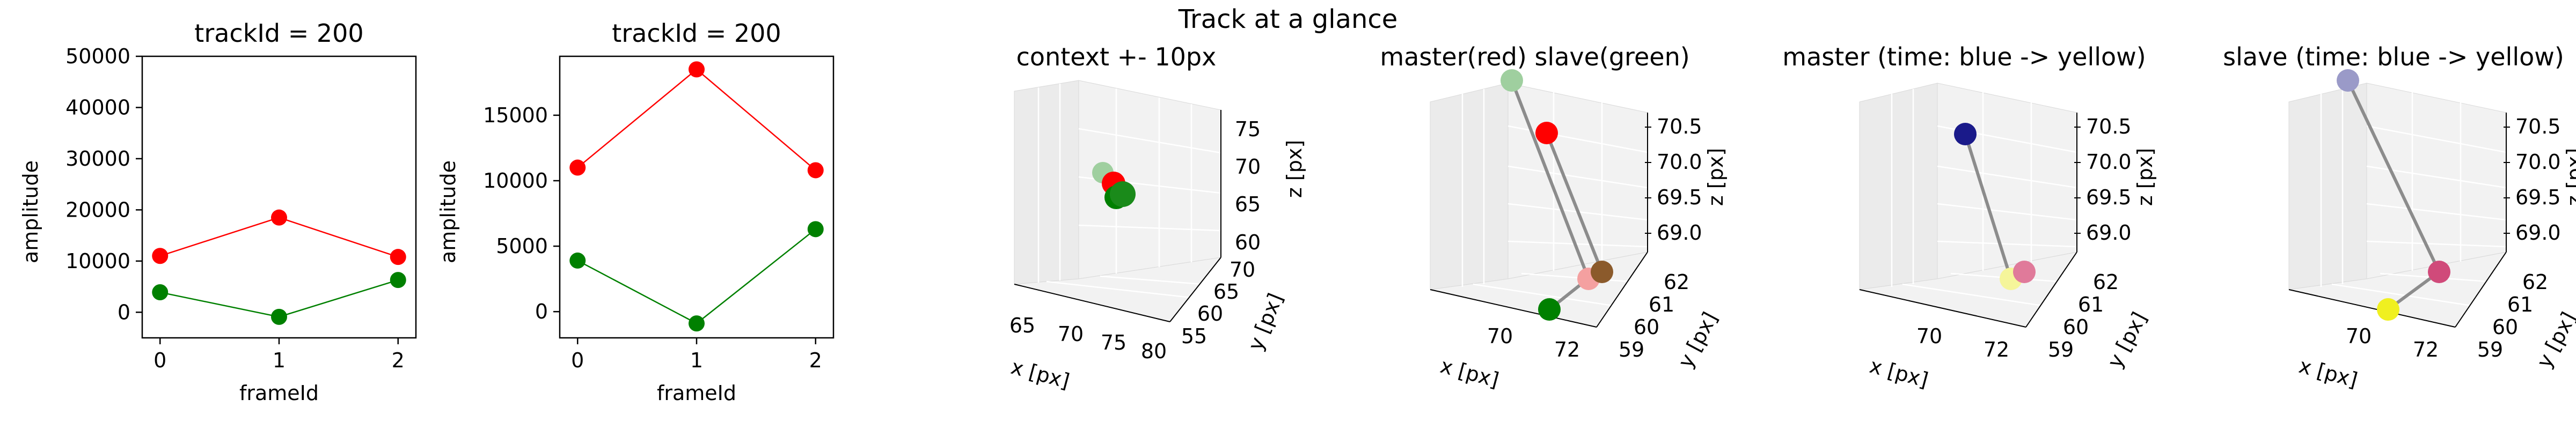 This screenshot has width=2576, height=429. I want to click on chart-3-ytick: 65, so click(1226, 292).